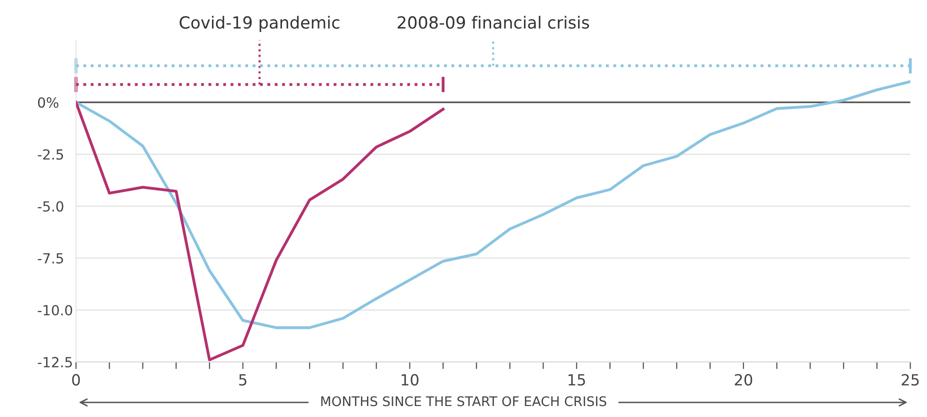 The width and height of the screenshot is (927, 417). I want to click on y-tick-label: -5.0, so click(51, 206).